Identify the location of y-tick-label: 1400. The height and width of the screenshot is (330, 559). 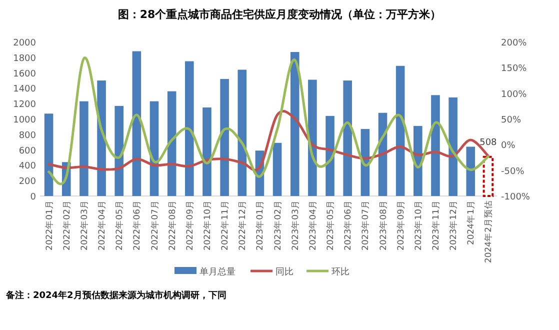
(24, 89).